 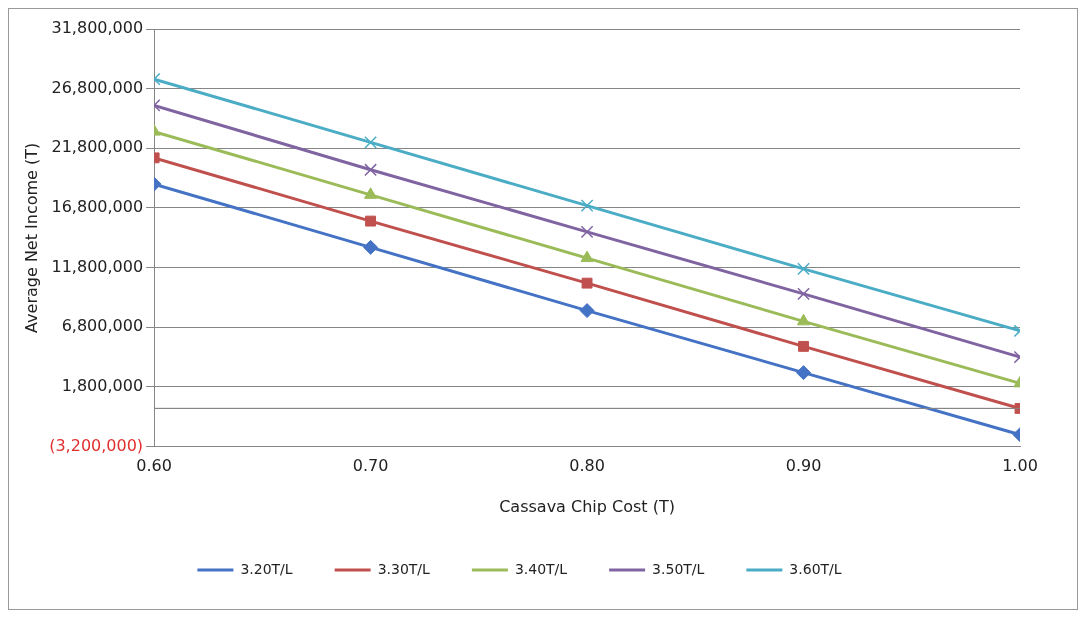 I want to click on legend-label: 3.50T/L, so click(x=678, y=568).